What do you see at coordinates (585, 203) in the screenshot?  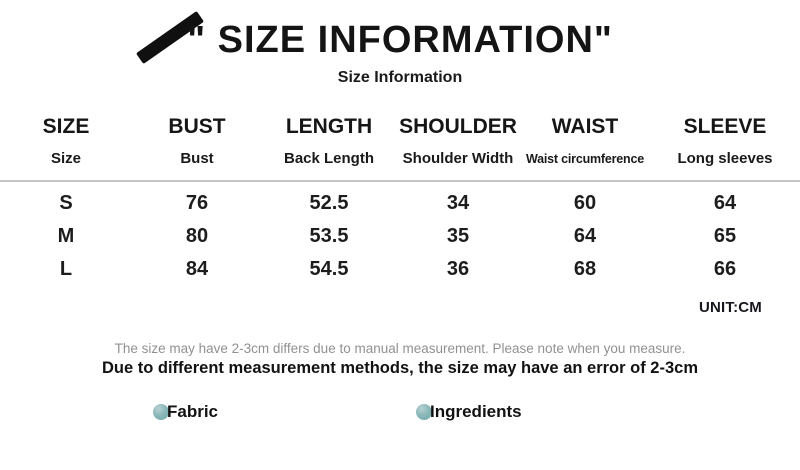 I see `value-cell: 60` at bounding box center [585, 203].